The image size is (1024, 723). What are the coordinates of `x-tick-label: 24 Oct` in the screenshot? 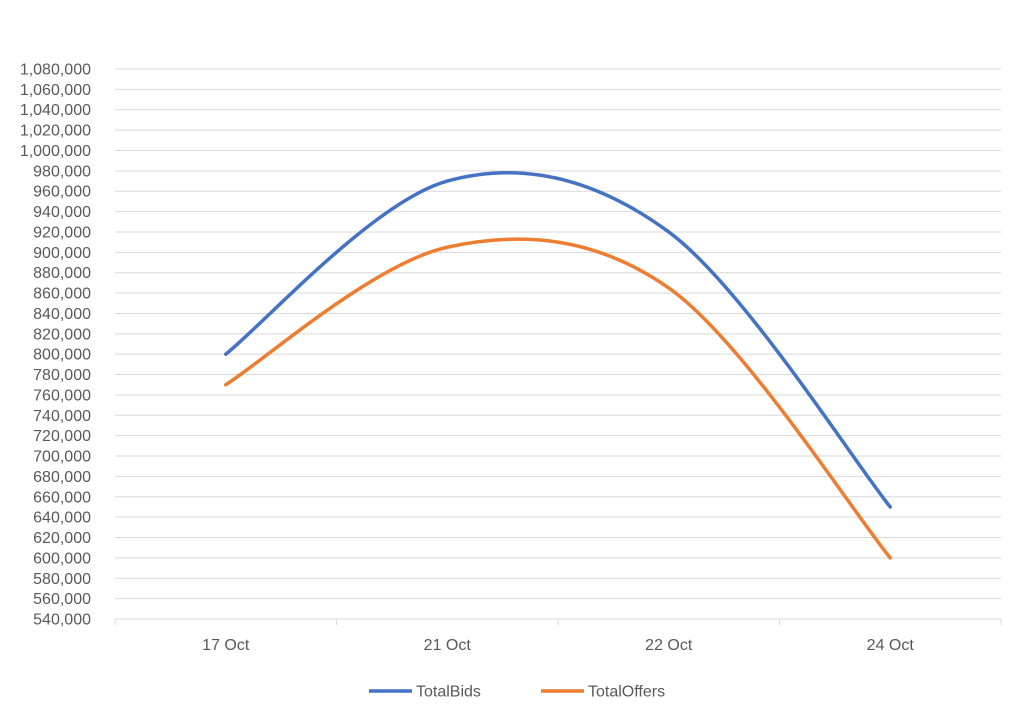 It's located at (891, 645).